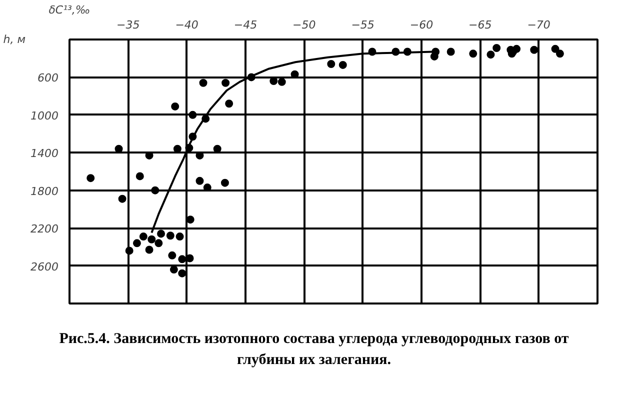 The image size is (629, 396). Describe the element at coordinates (128, 25) in the screenshot. I see `x-tick-label: −35` at that location.